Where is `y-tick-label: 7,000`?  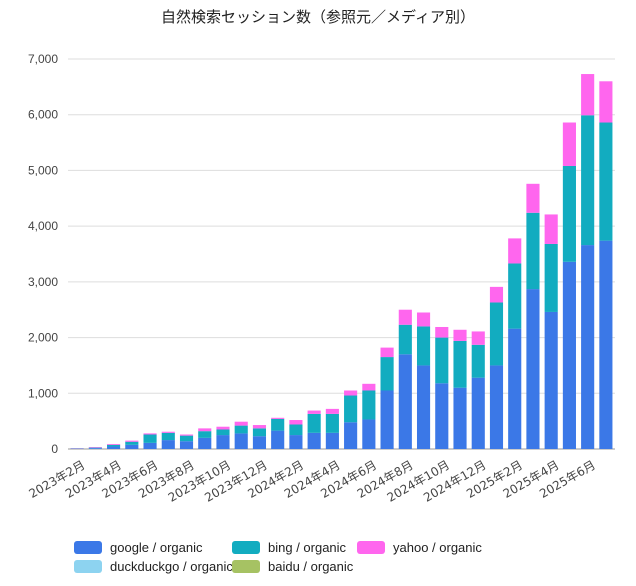
y-tick-label: 7,000 is located at coordinates (43, 59).